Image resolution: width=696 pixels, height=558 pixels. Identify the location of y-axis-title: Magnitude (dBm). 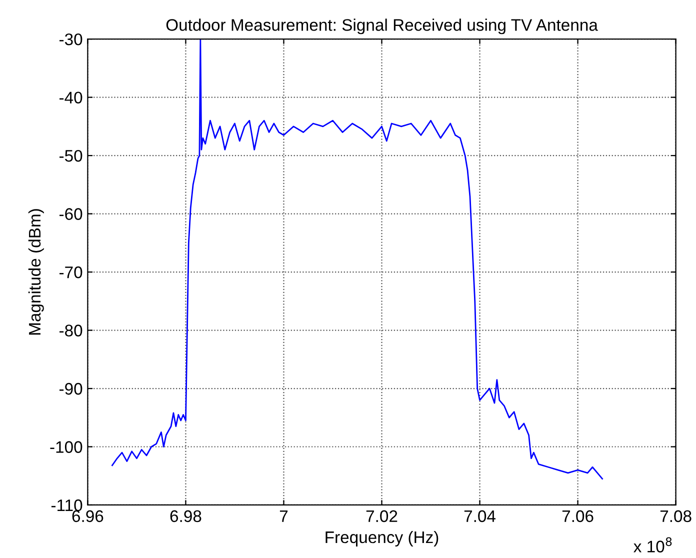
(36, 272).